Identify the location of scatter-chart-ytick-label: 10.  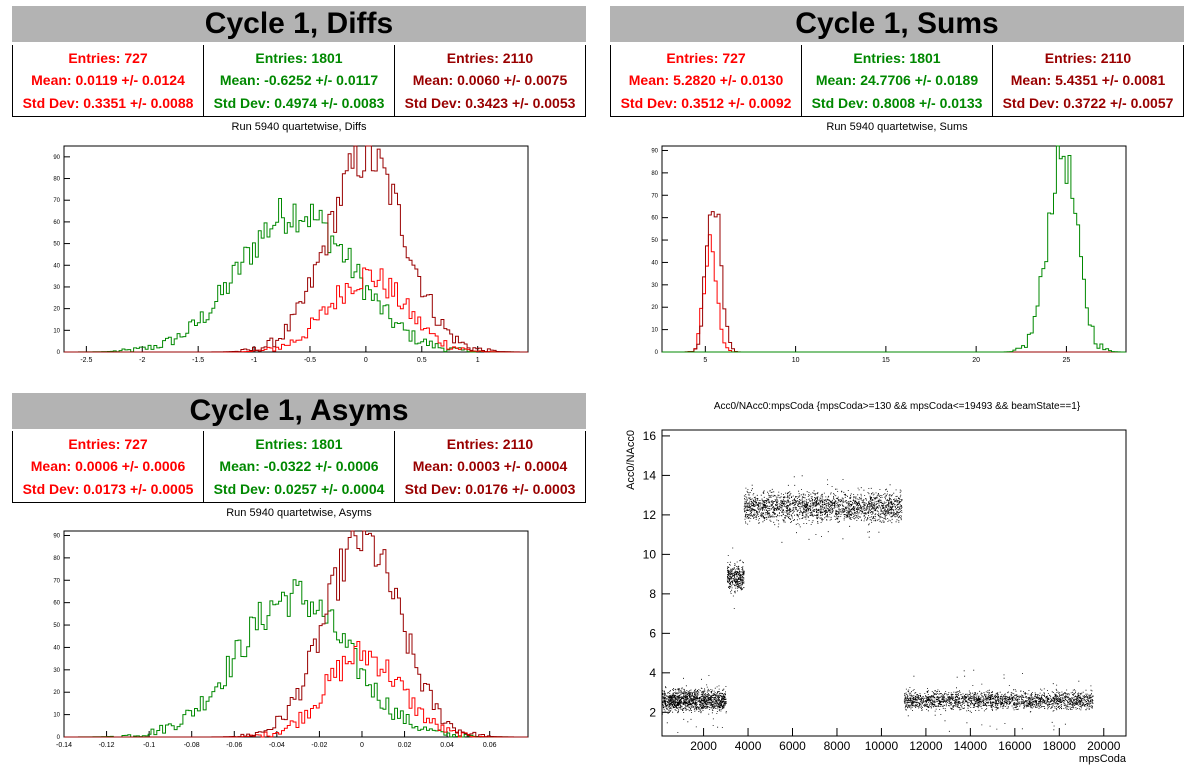
(650, 554).